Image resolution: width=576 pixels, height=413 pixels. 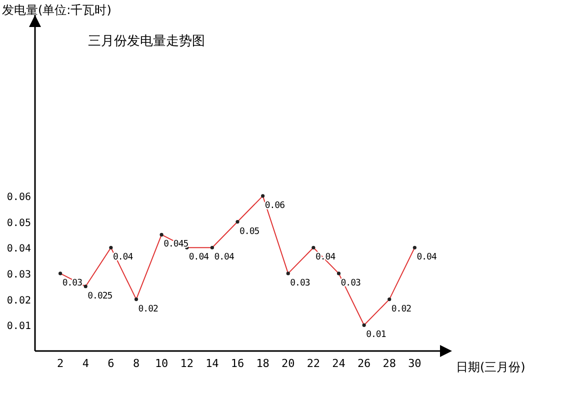 I want to click on y-axis-title: 发电量(单位:千瓦时), so click(x=57, y=10).